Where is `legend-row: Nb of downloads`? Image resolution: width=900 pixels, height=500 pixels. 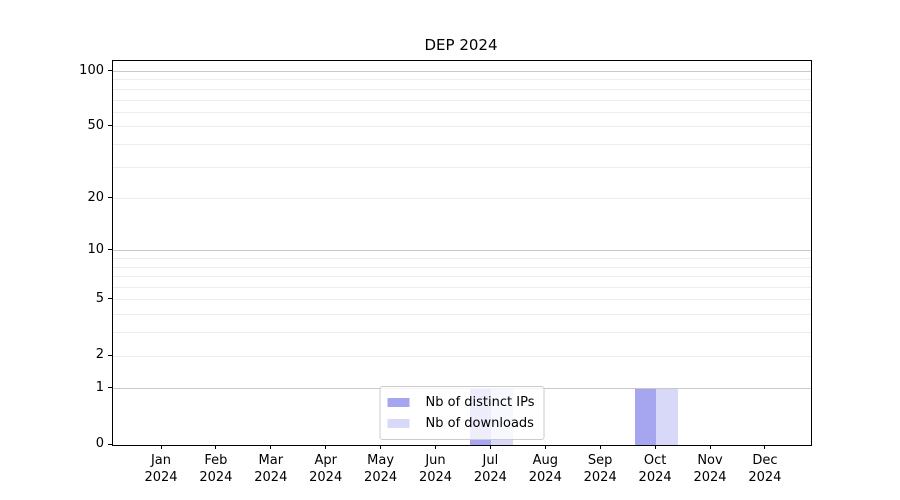 legend-row: Nb of downloads is located at coordinates (461, 423).